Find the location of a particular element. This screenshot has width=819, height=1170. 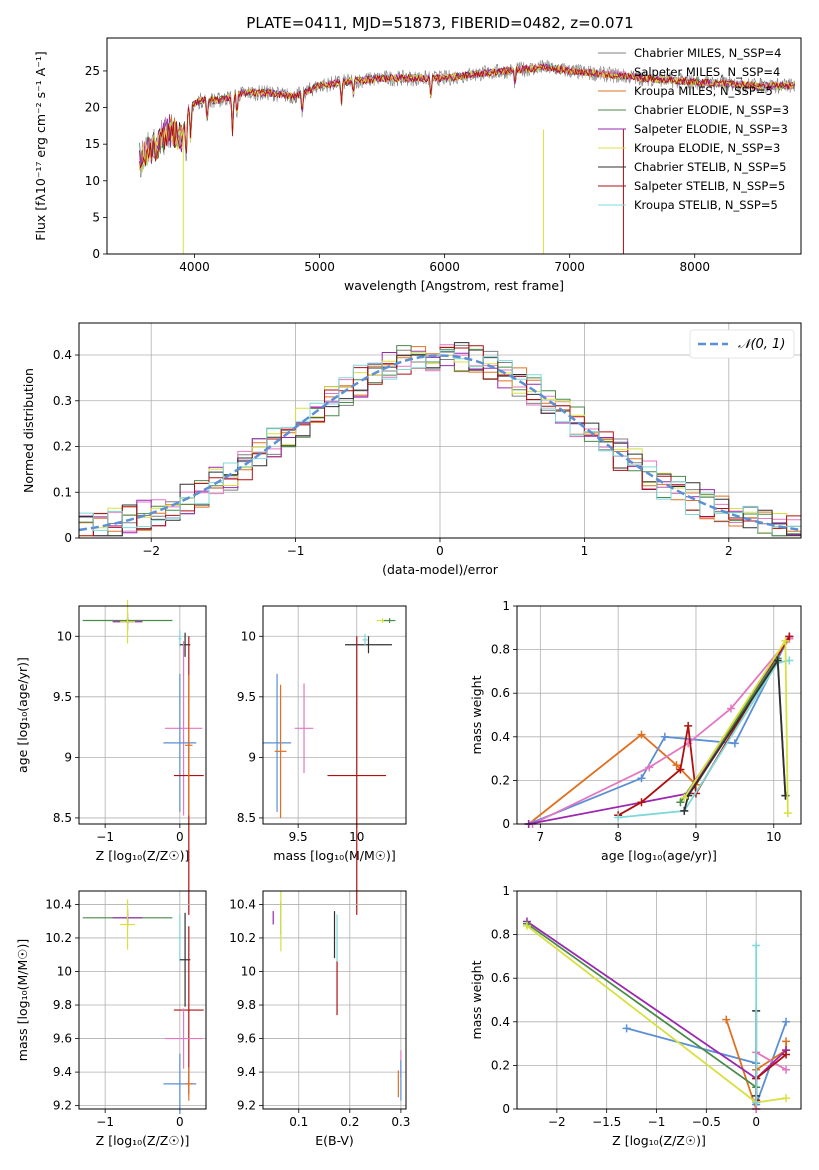

y-tick-label: 25 is located at coordinates (92, 71).